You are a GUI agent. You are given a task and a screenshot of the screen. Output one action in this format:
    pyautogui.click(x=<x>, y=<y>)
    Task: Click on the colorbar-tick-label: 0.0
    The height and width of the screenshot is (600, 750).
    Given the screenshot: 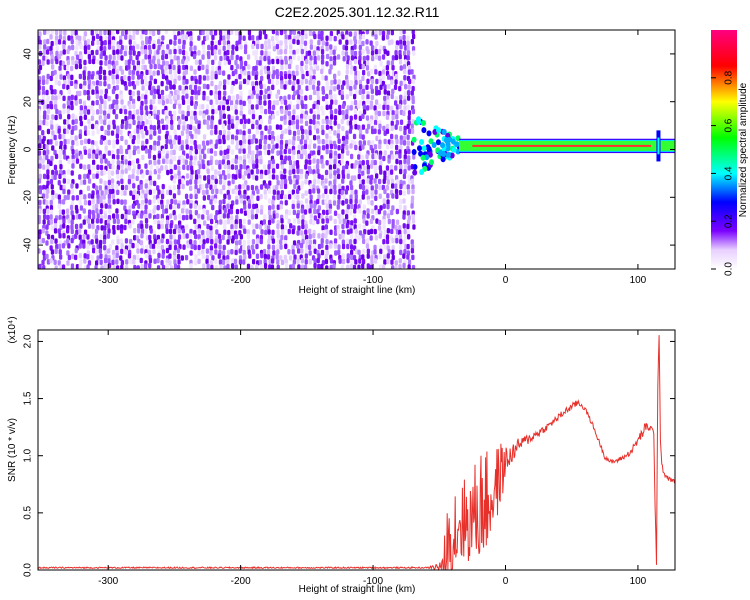 What is the action you would take?
    pyautogui.click(x=729, y=269)
    